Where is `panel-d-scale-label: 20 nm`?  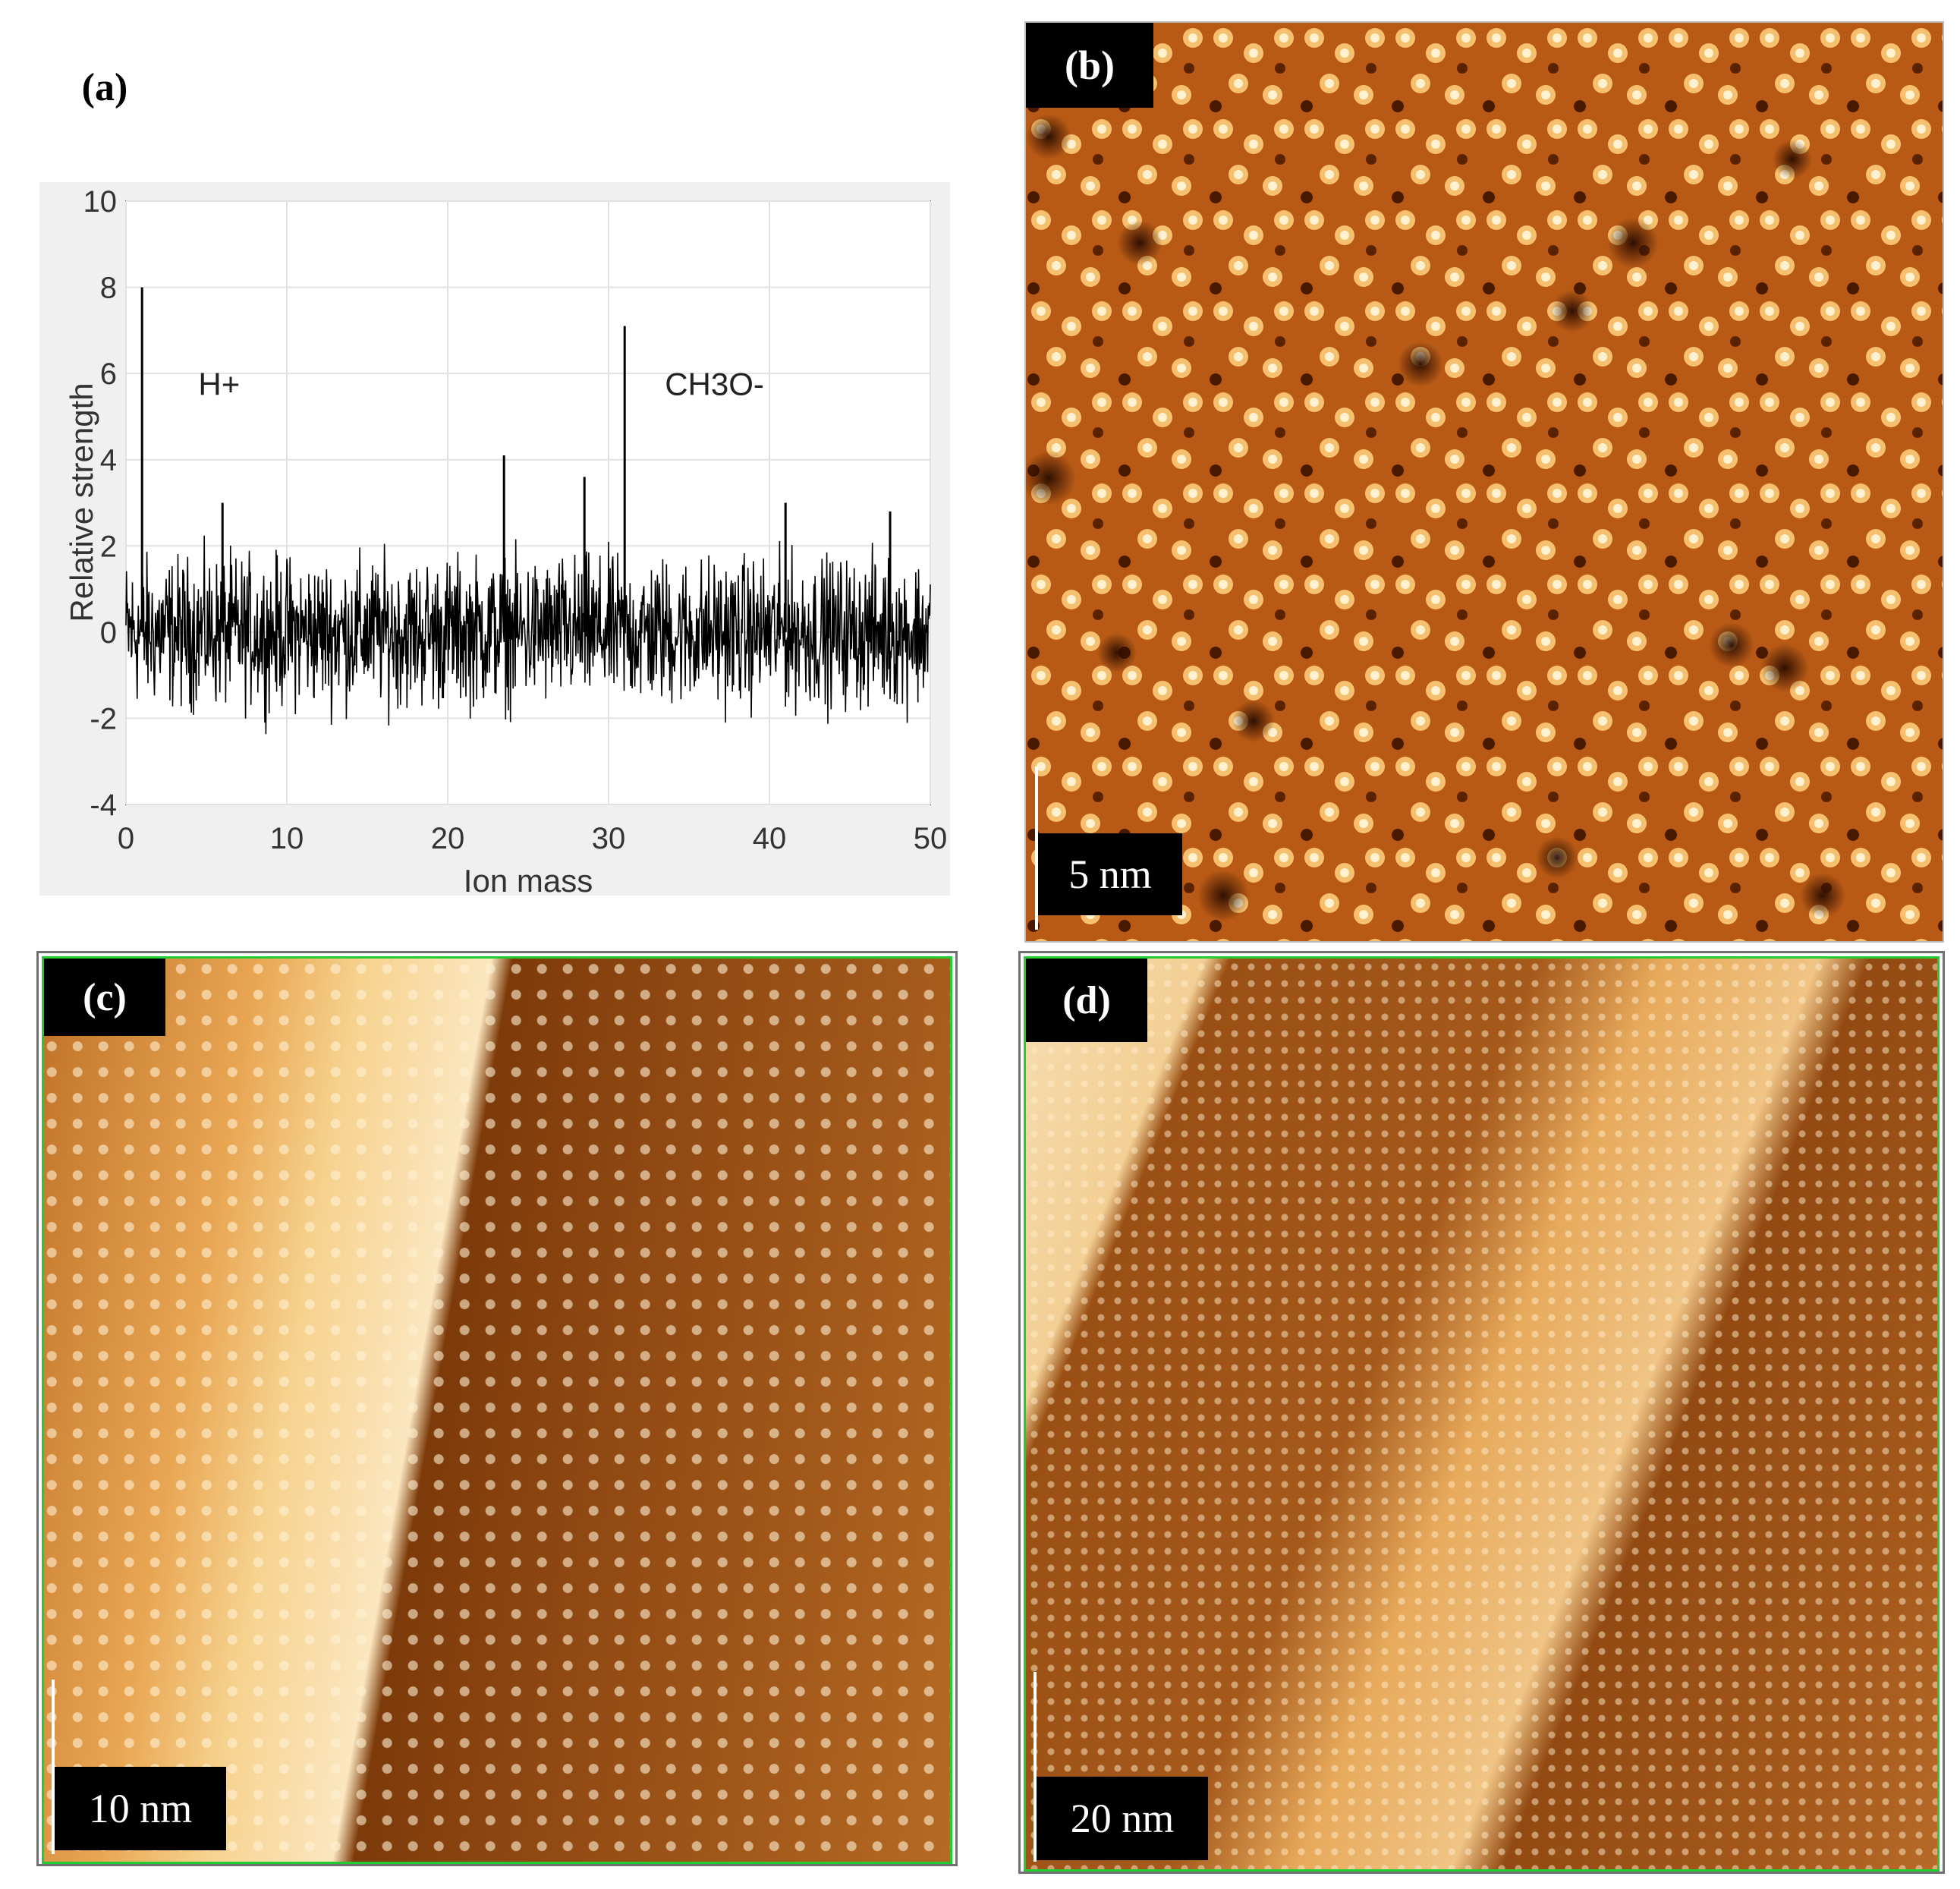 panel-d-scale-label: 20 nm is located at coordinates (1122, 1818).